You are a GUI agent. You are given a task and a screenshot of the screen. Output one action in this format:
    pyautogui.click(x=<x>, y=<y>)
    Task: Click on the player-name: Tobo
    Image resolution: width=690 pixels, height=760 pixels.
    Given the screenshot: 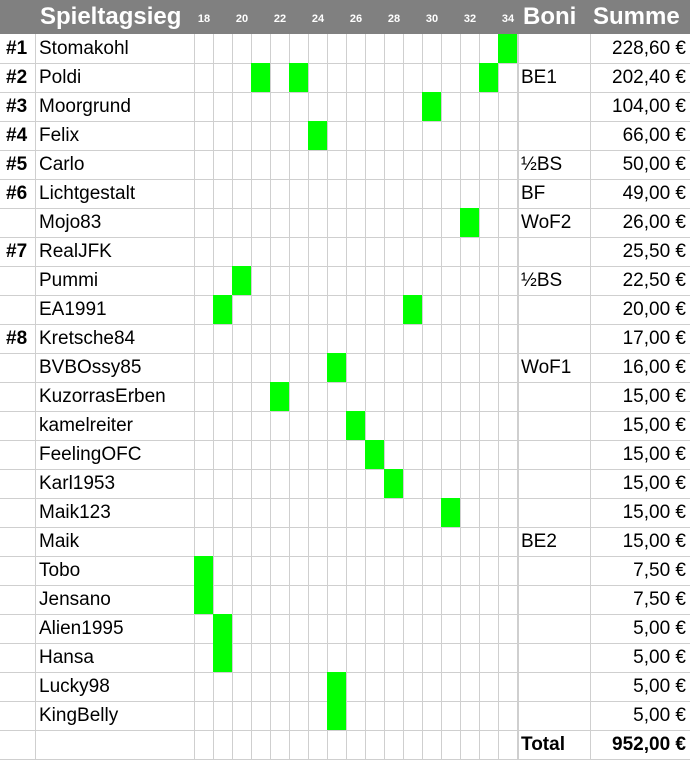 What is the action you would take?
    pyautogui.click(x=60, y=570)
    